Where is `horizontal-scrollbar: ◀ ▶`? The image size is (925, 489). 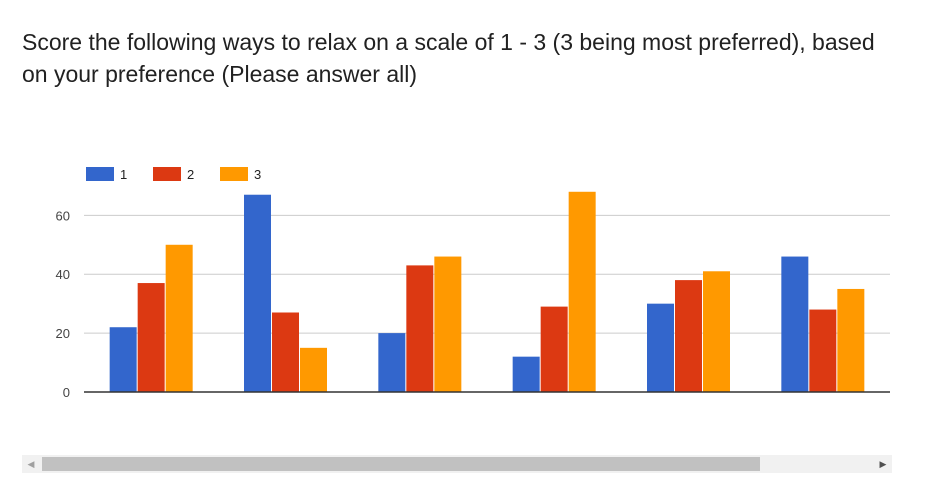 horizontal-scrollbar: ◀ ▶ is located at coordinates (457, 464).